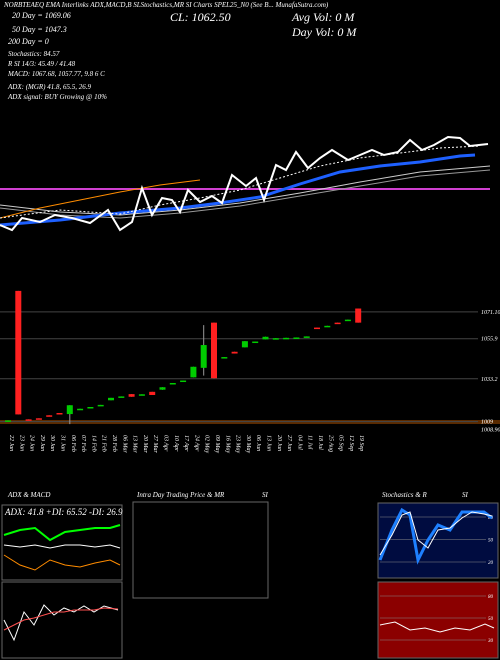 This screenshot has height=660, width=500. Describe the element at coordinates (124, 444) in the screenshot. I see `x-tick-label: 06 Mar` at that location.